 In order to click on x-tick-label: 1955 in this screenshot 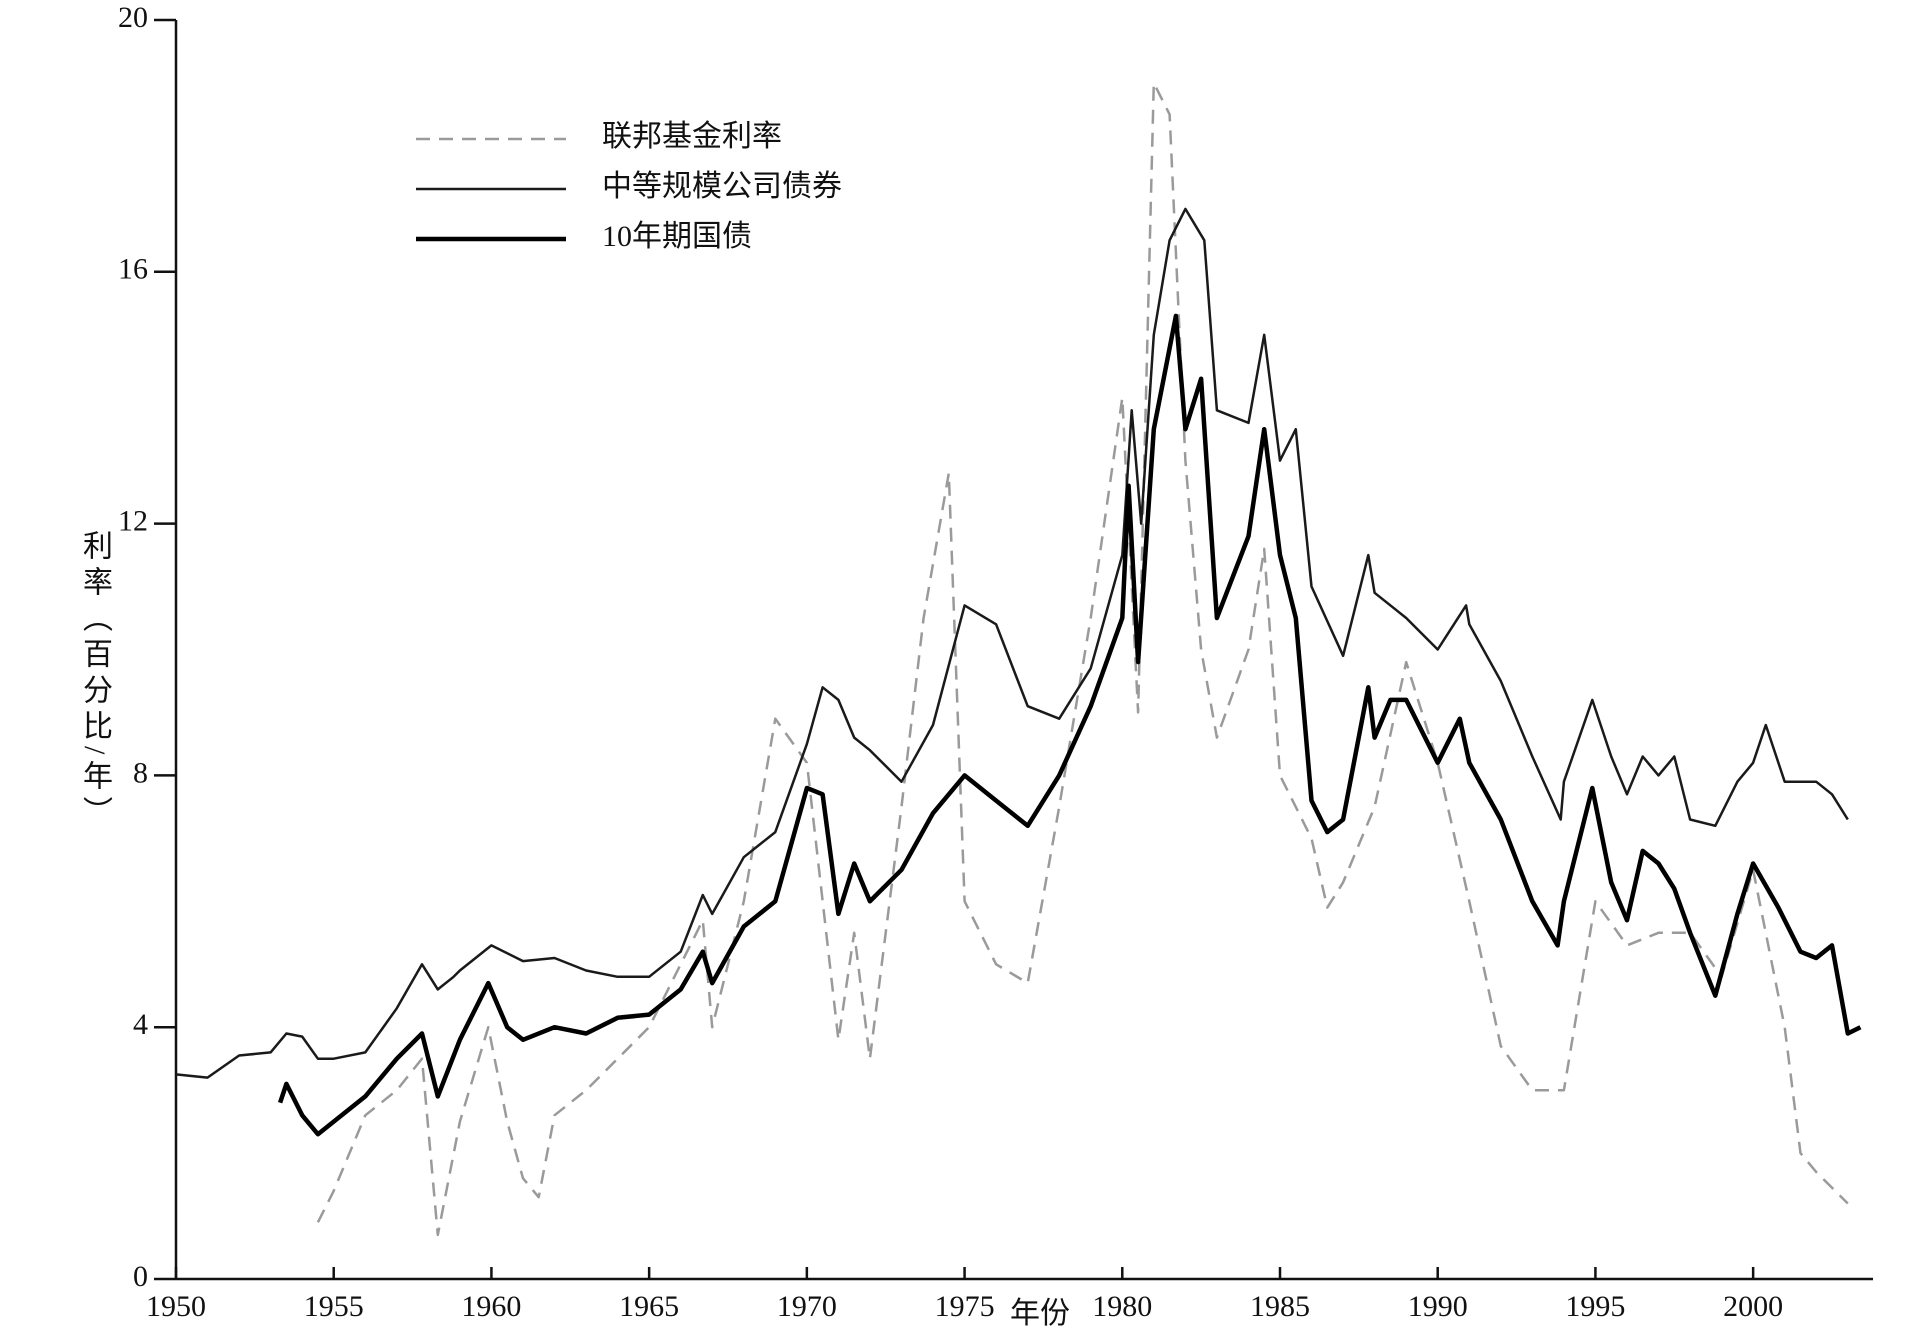, I will do `click(334, 1306)`.